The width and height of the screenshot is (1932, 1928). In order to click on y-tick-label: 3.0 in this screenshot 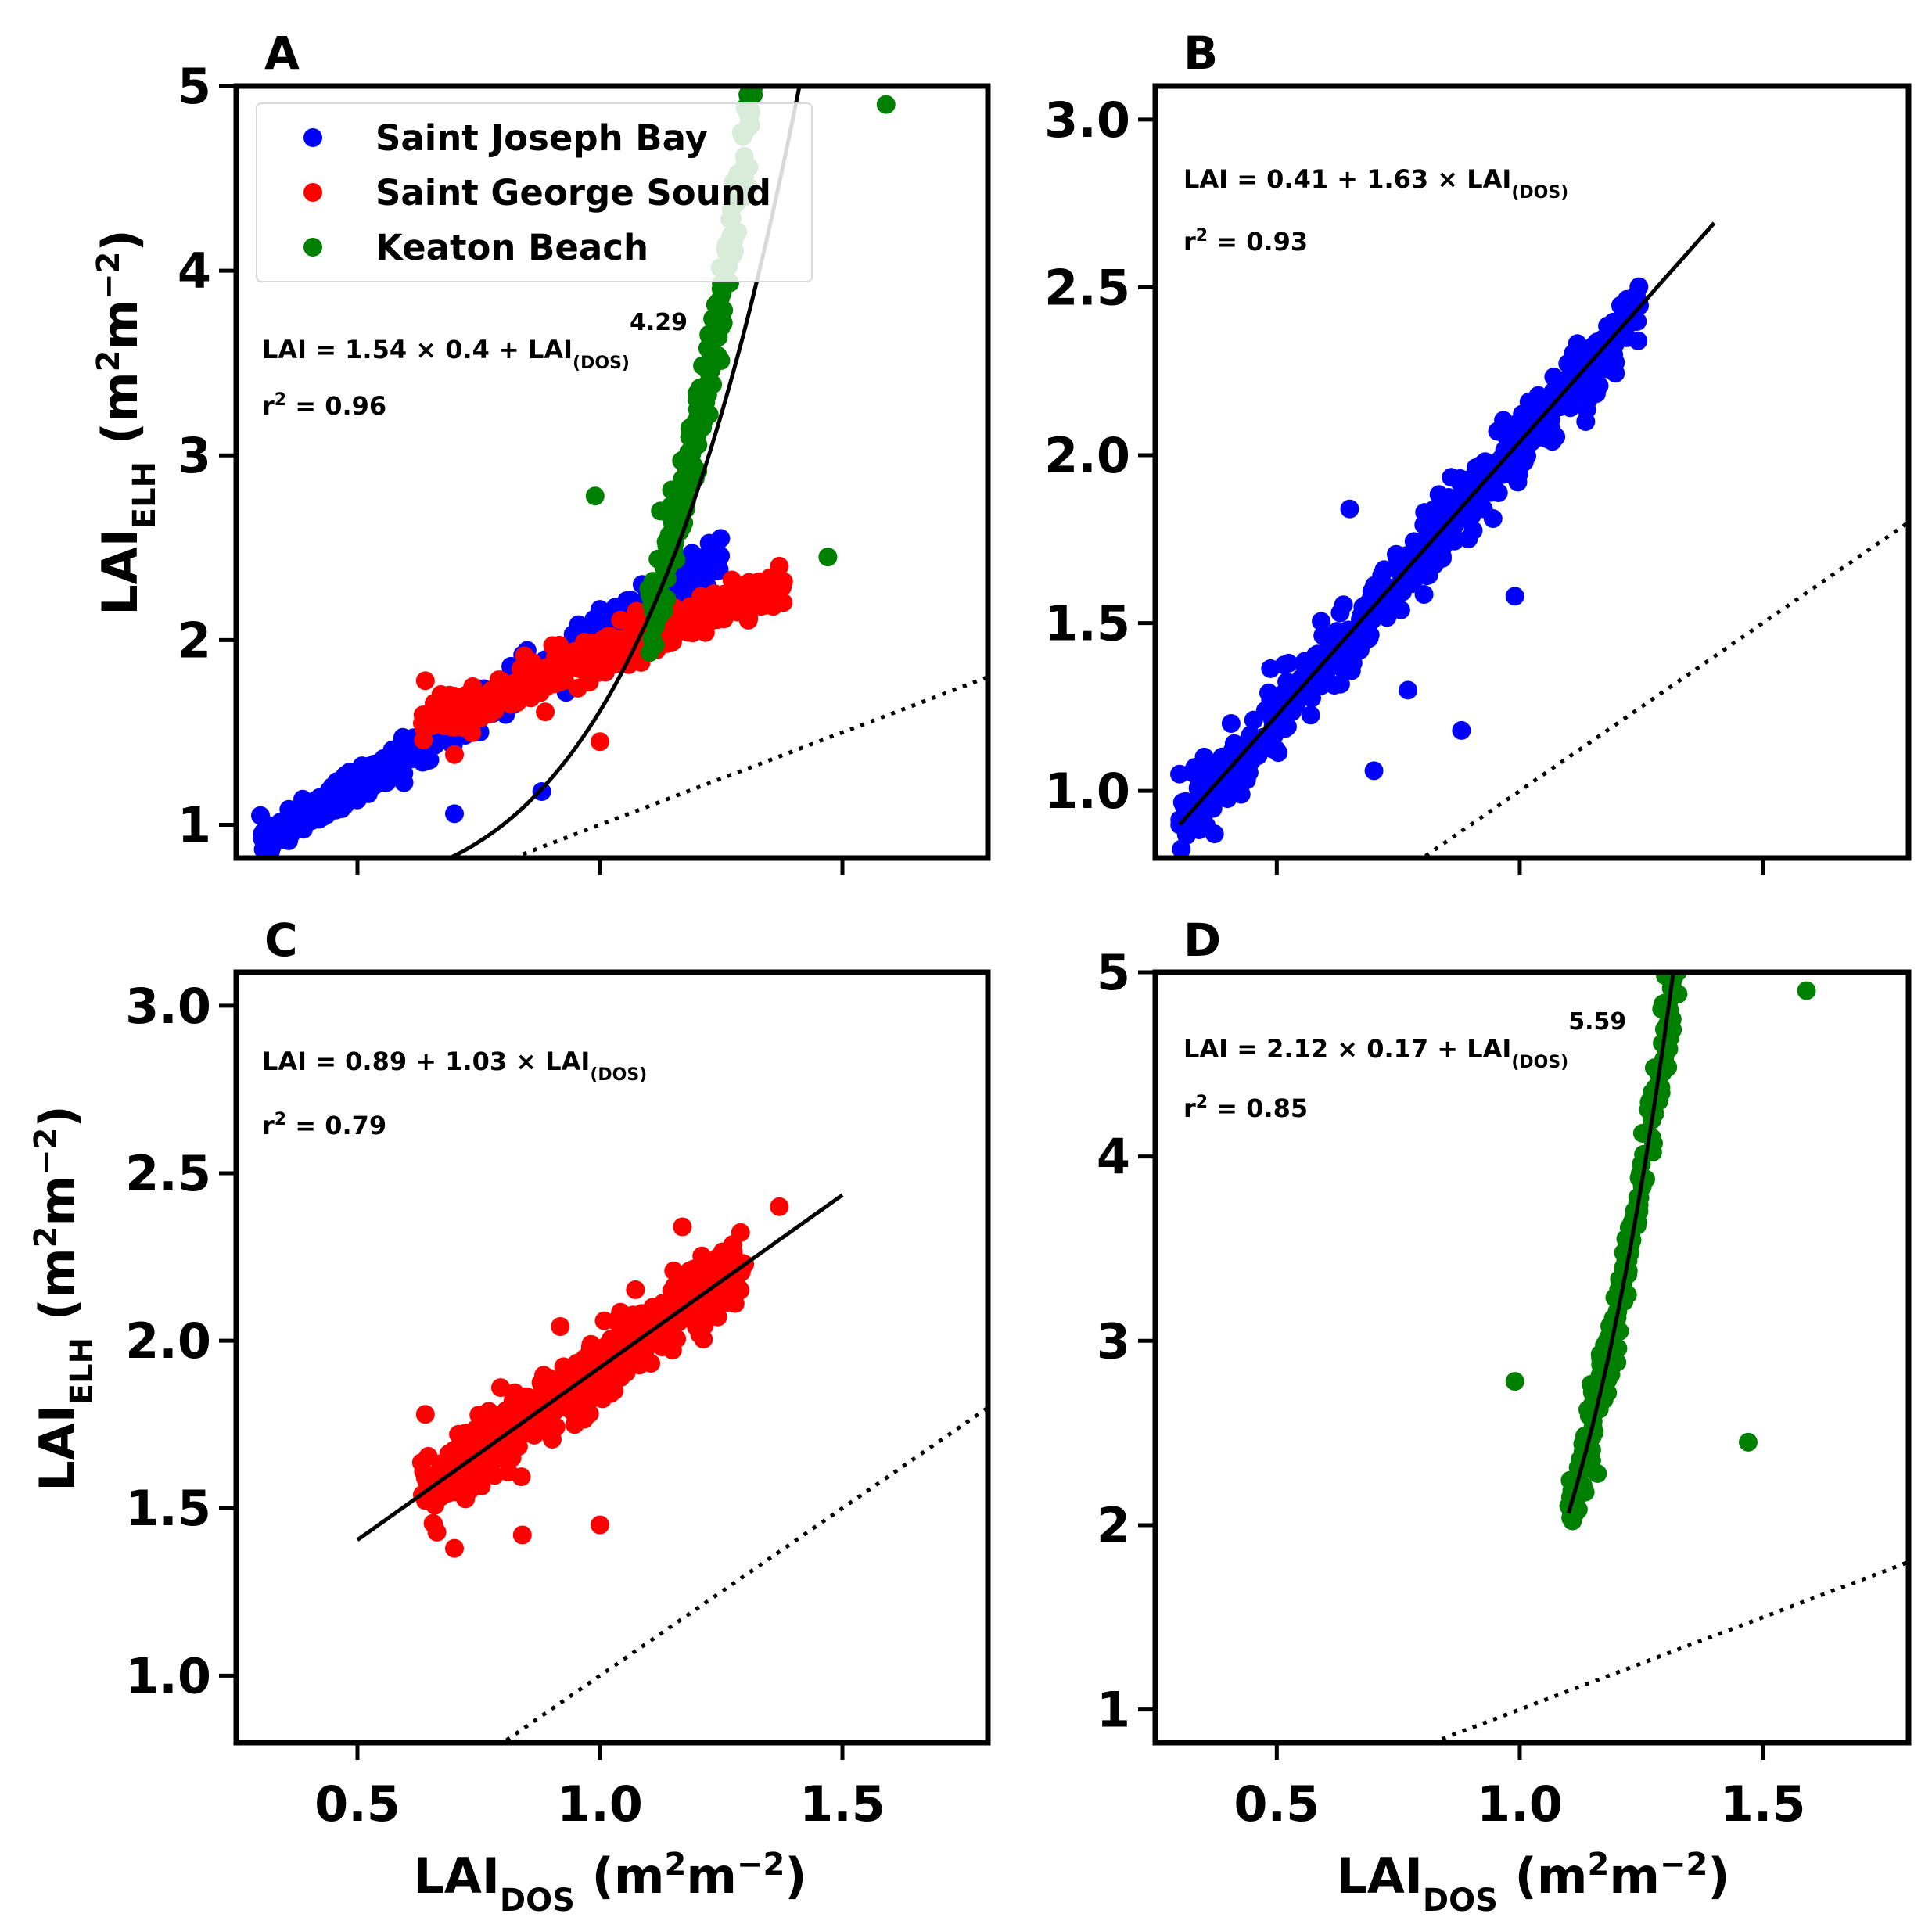, I will do `click(1087, 120)`.